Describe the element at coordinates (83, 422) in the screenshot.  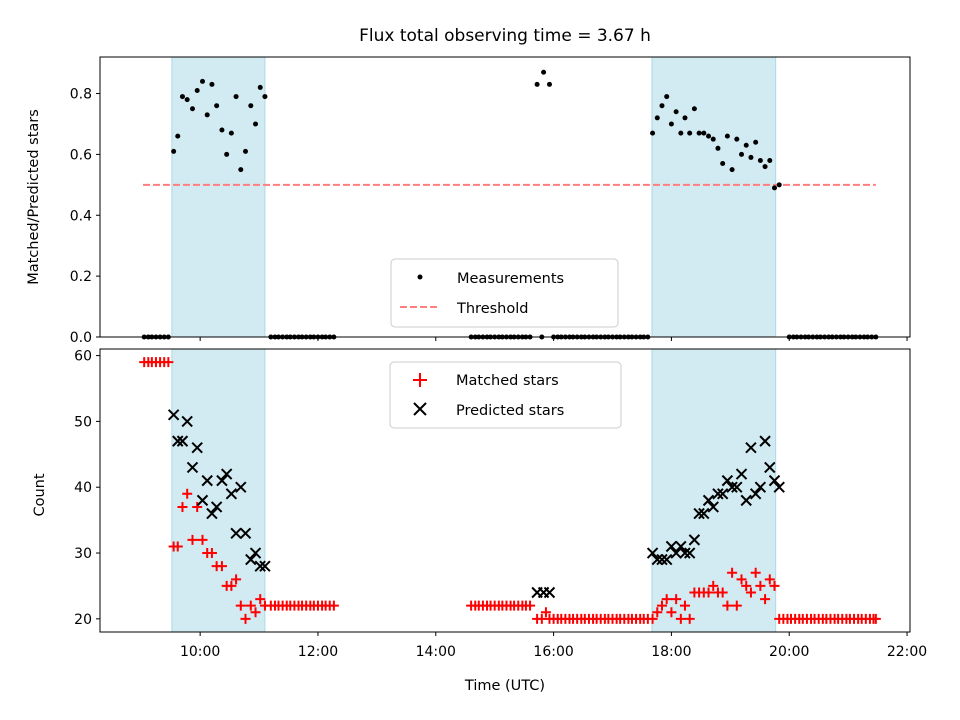
I see `bottom-y-tick-label: 50` at that location.